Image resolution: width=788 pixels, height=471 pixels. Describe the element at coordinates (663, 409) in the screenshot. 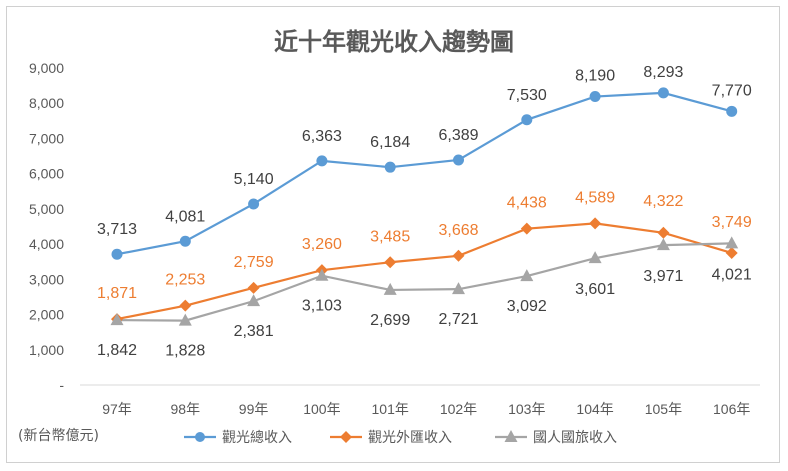

I see `x-tick-label: 105年` at that location.